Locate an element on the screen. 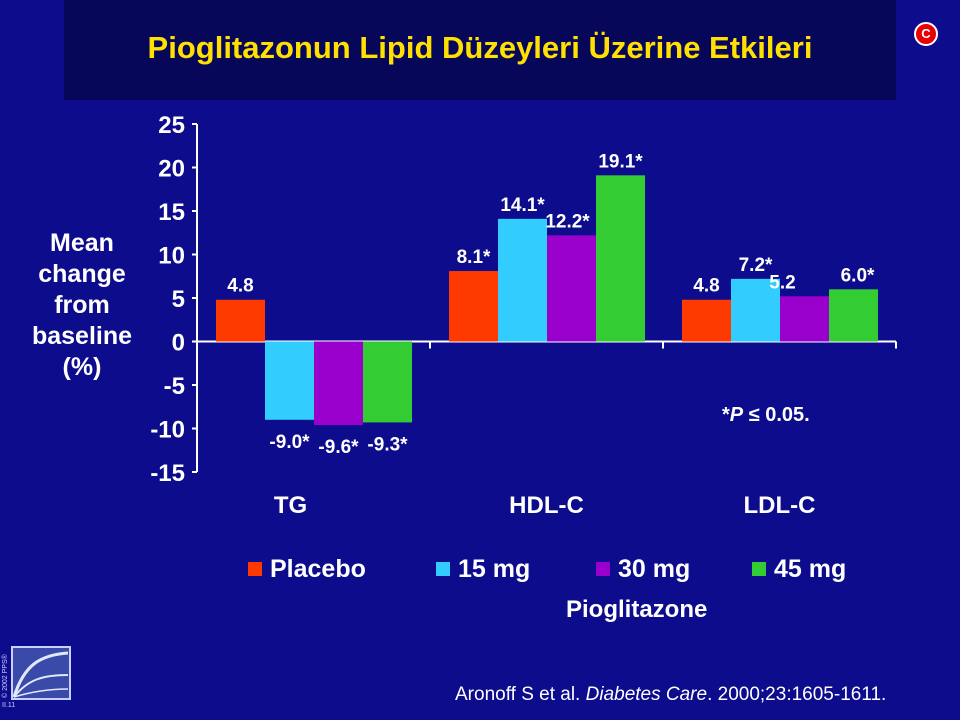  citation-rest: . 2000;23:1605-1611. is located at coordinates (797, 694).